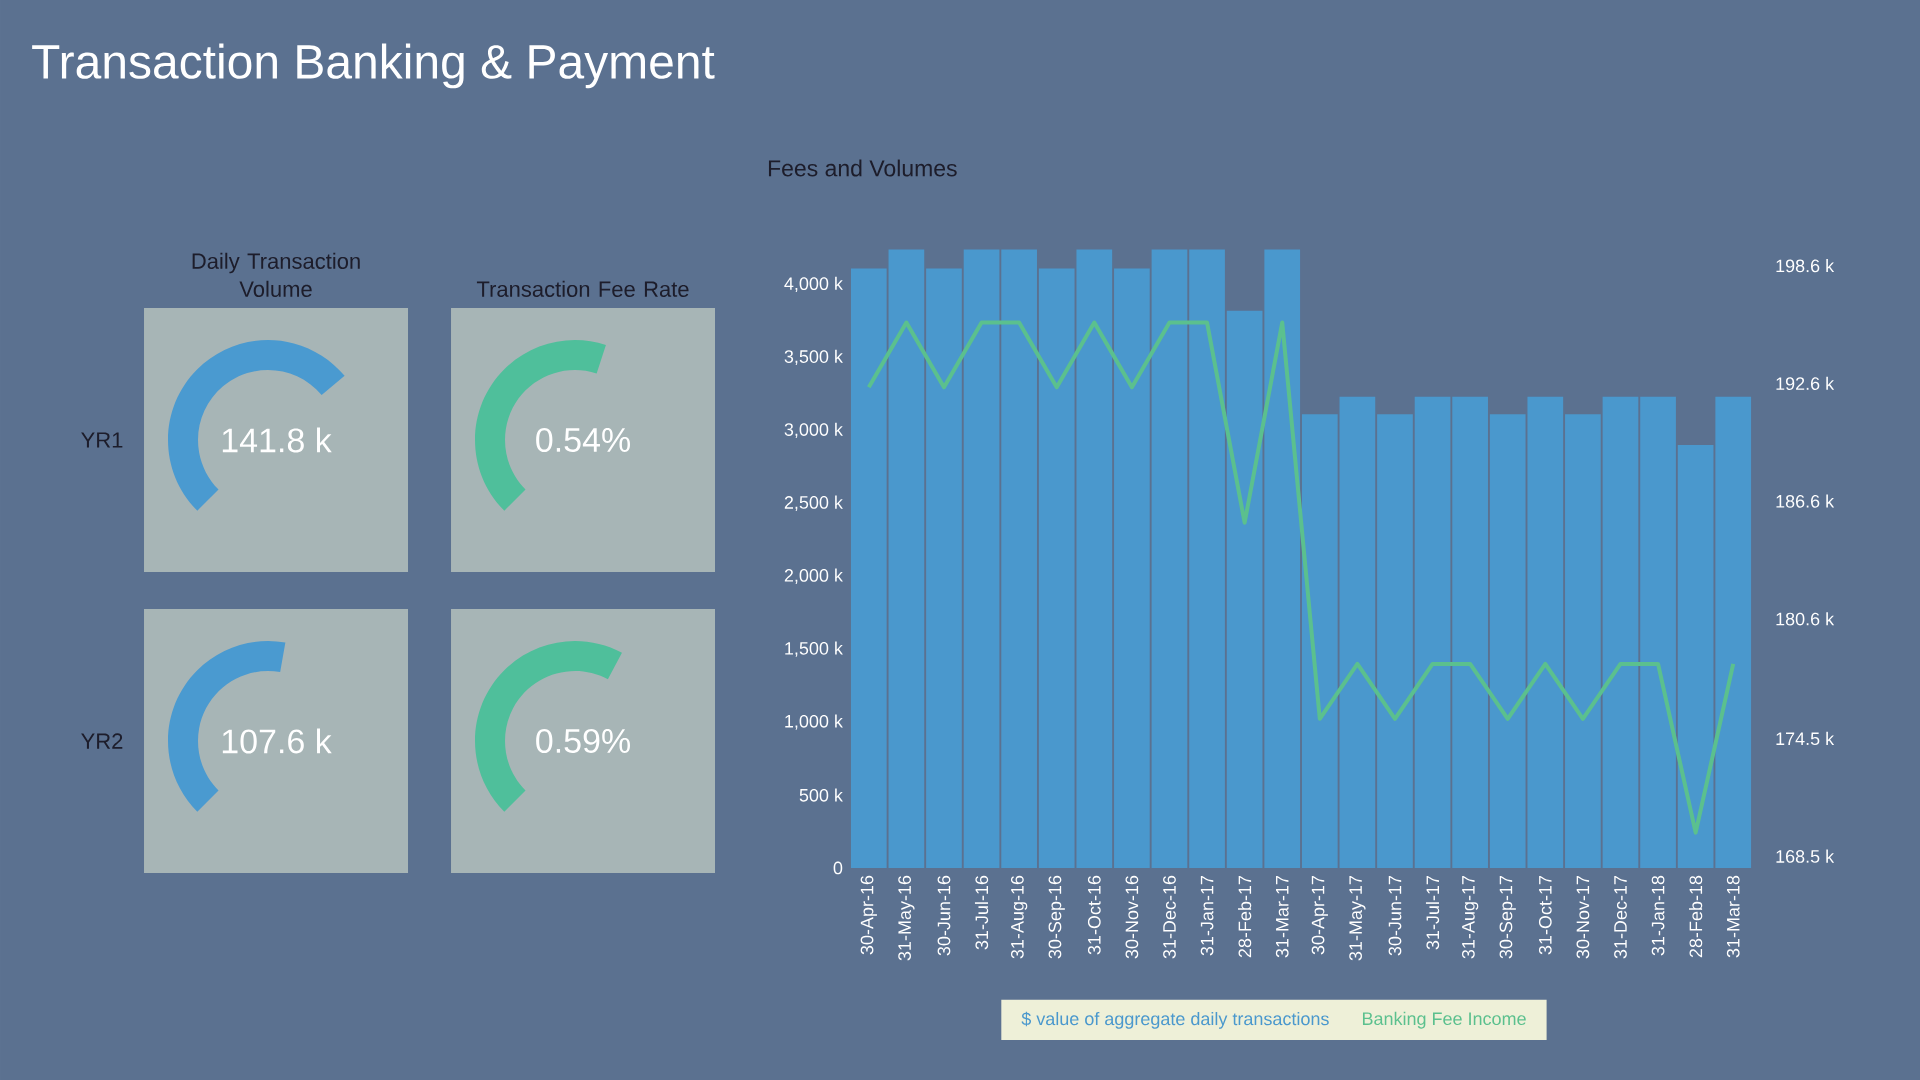 Image resolution: width=1920 pixels, height=1080 pixels. I want to click on x-tick-label: 31-Jul-17, so click(1432, 912).